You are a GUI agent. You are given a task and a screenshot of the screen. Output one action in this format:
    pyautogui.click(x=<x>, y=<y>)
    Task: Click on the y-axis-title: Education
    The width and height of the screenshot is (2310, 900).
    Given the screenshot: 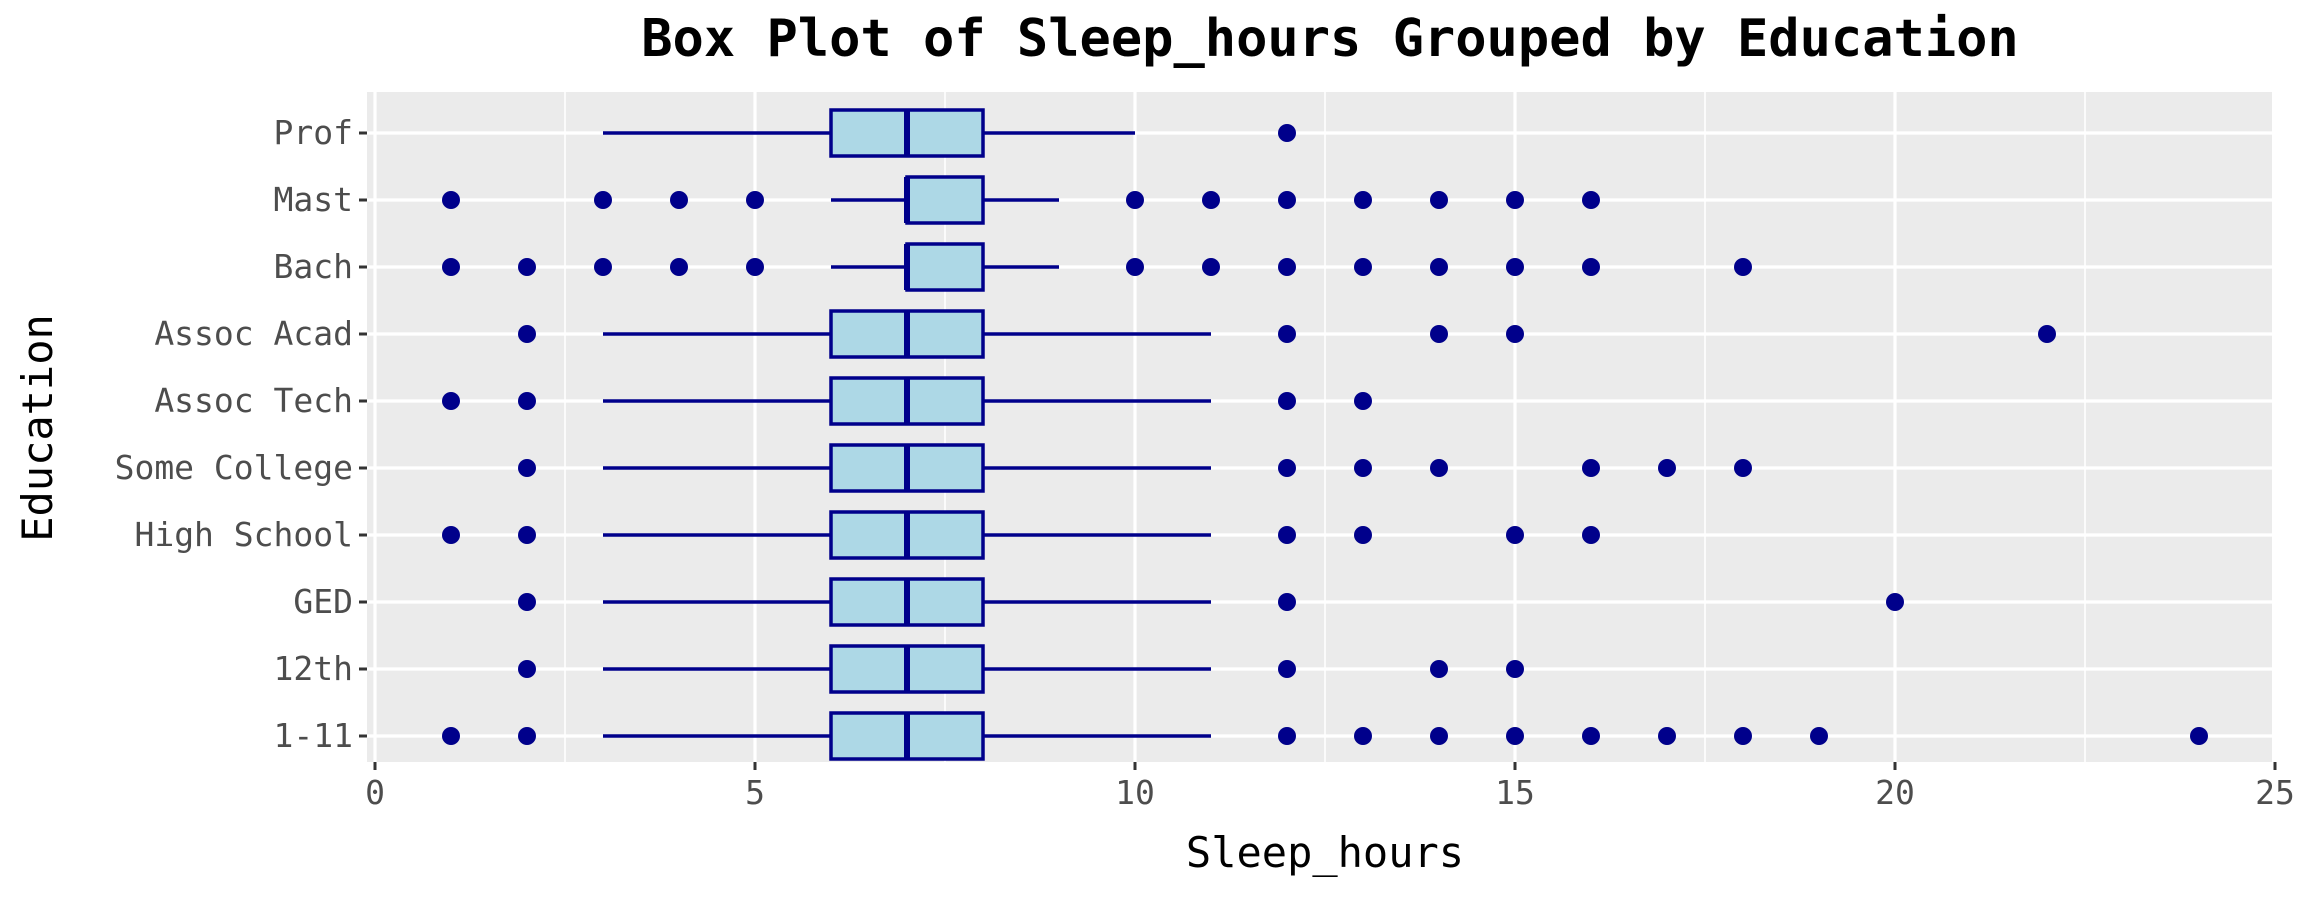 What is the action you would take?
    pyautogui.click(x=37, y=428)
    